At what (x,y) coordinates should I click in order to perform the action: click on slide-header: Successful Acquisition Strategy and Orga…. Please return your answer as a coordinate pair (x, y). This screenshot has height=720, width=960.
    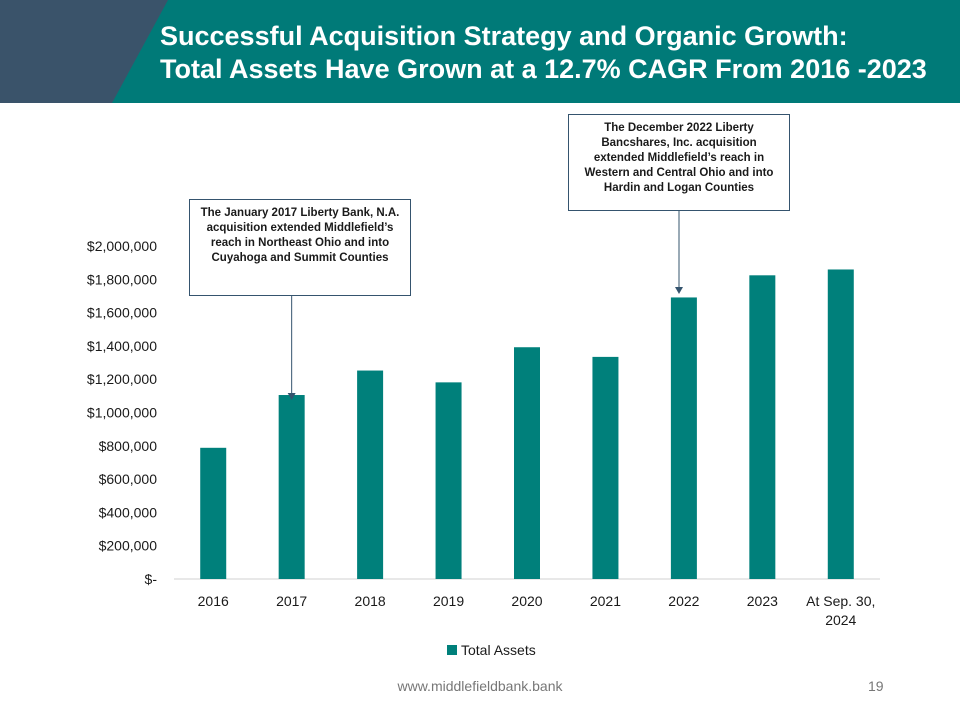
    Looking at the image, I should click on (480, 51).